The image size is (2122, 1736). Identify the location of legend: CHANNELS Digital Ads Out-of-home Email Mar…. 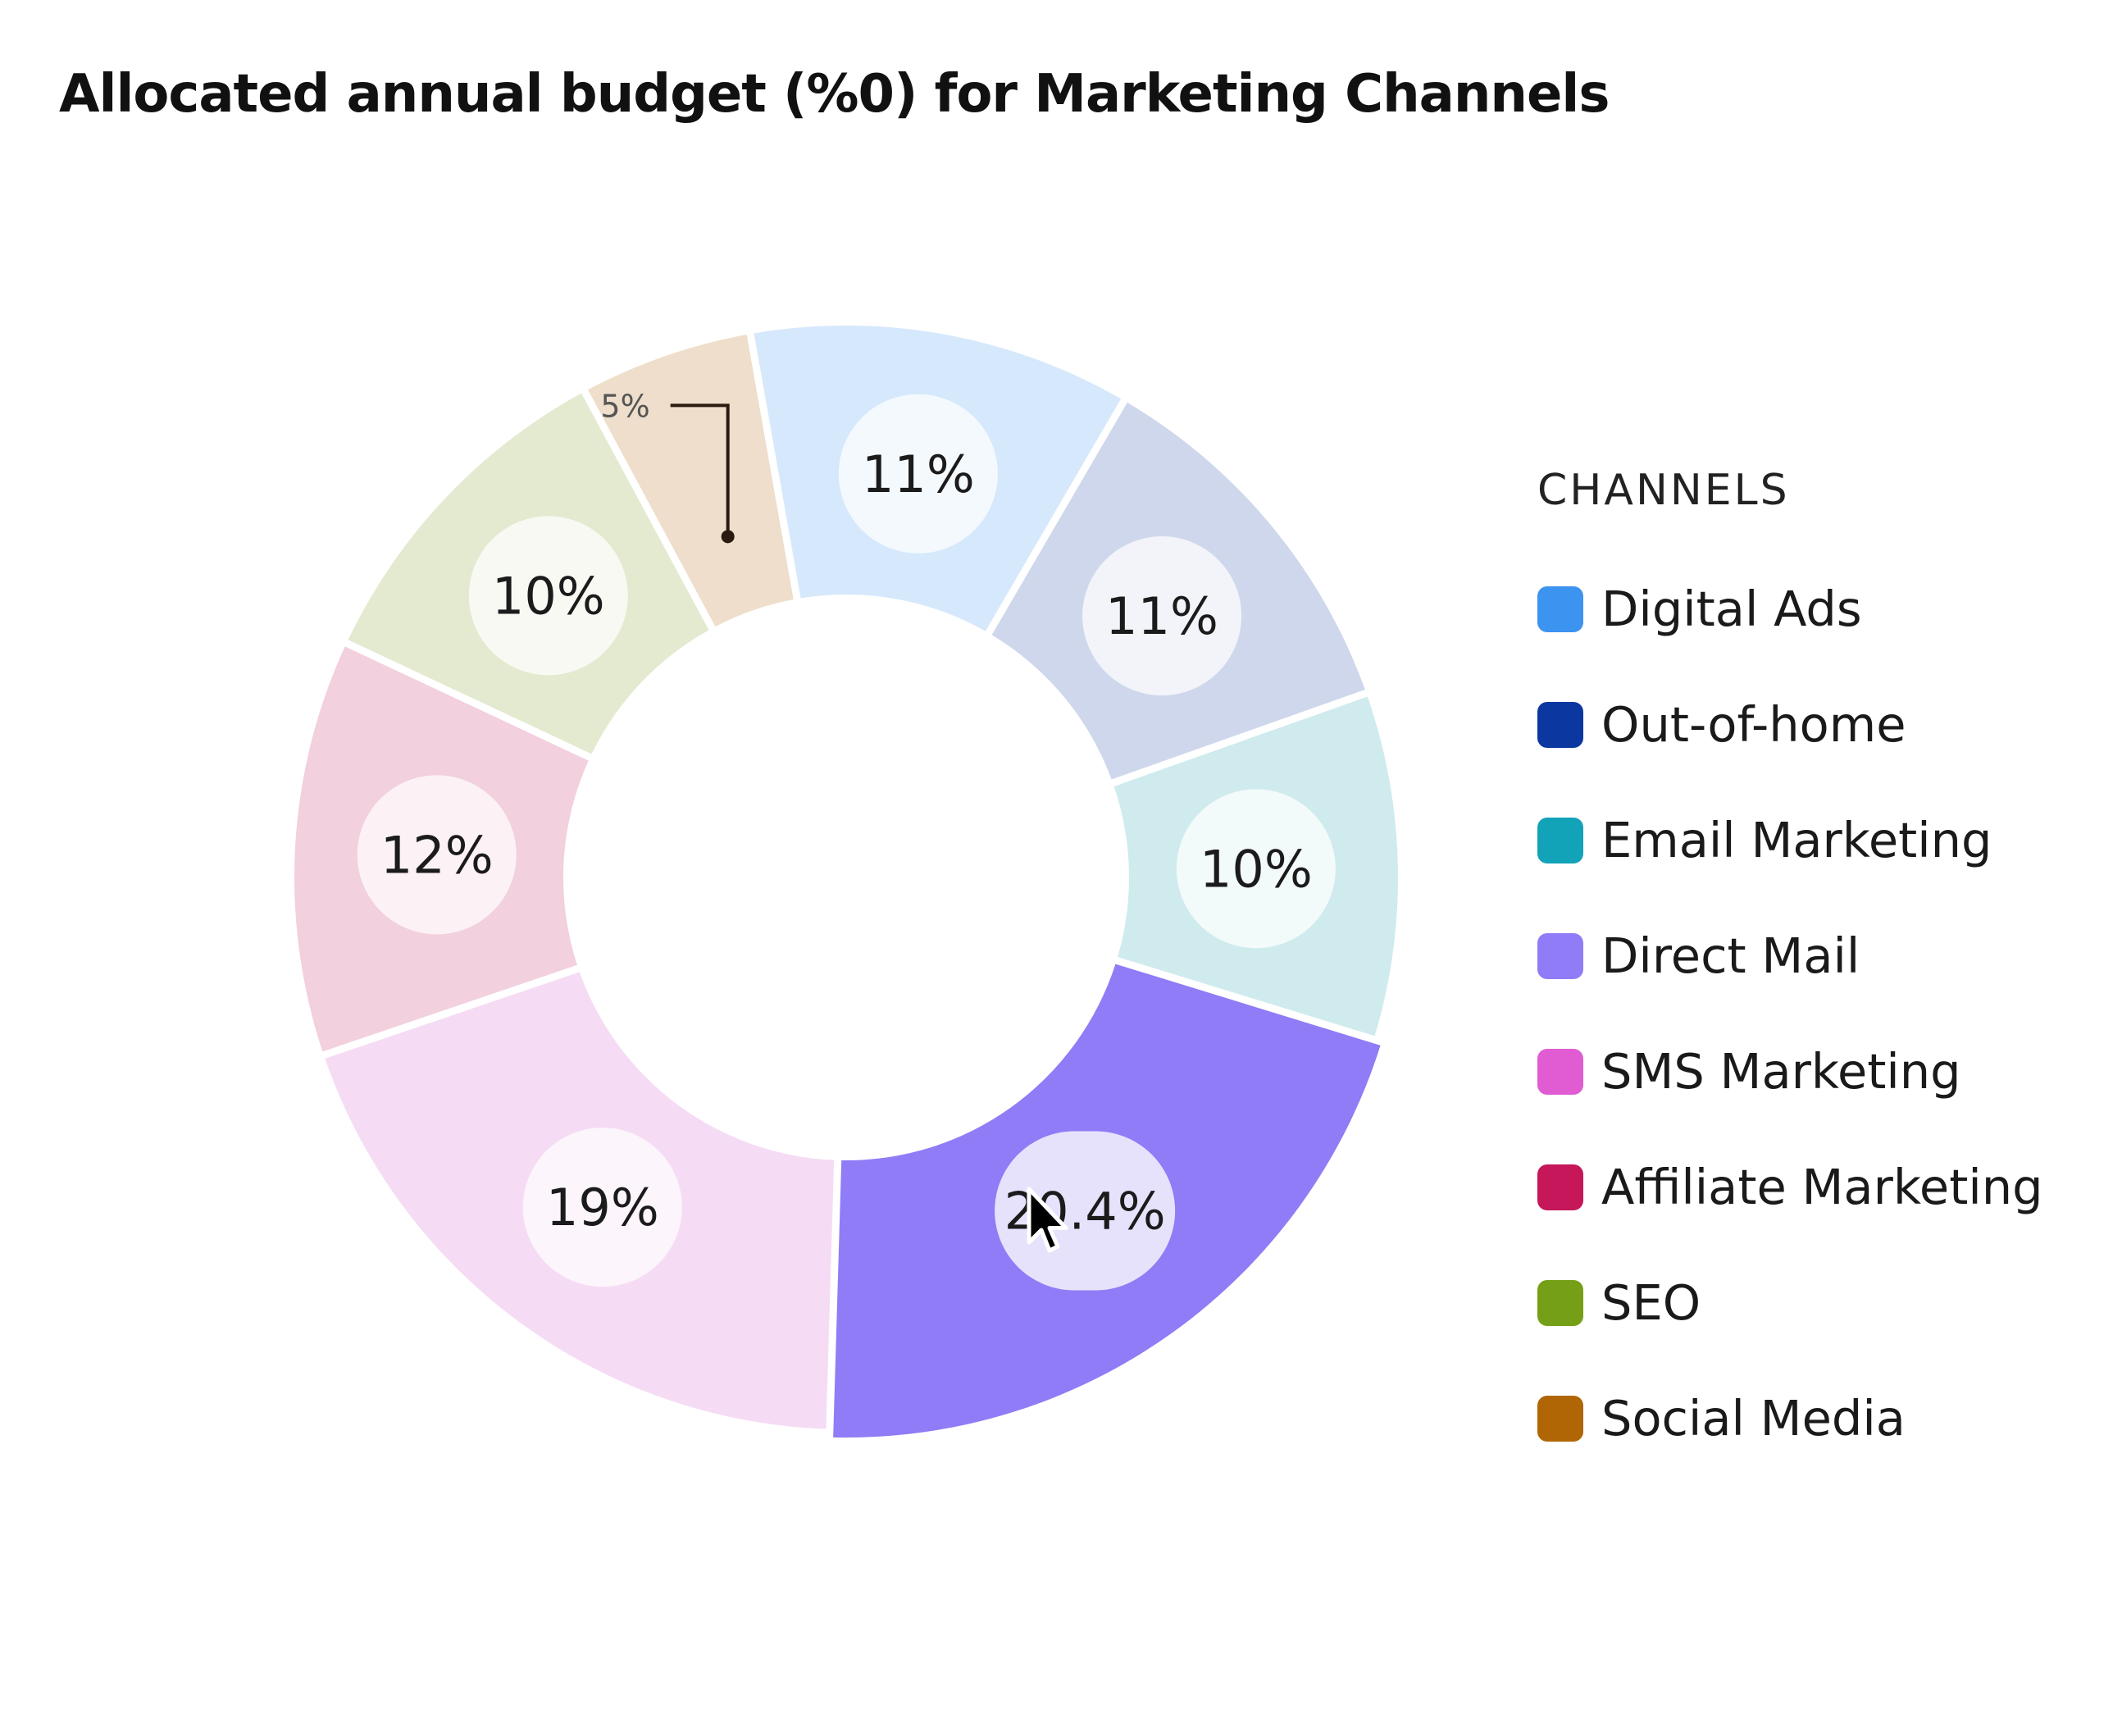
(1790, 971).